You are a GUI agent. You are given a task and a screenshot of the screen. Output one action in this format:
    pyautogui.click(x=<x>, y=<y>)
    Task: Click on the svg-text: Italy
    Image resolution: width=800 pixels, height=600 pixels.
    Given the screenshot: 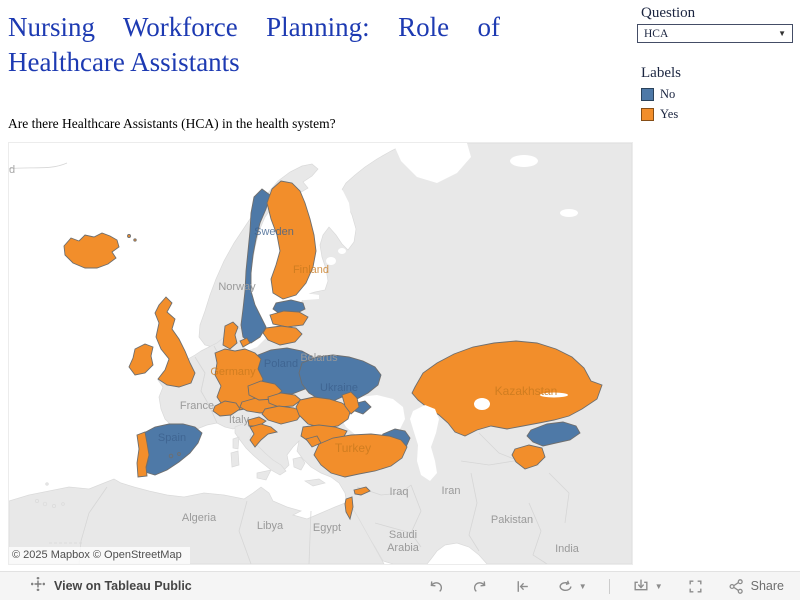 What is the action you would take?
    pyautogui.click(x=239, y=420)
    